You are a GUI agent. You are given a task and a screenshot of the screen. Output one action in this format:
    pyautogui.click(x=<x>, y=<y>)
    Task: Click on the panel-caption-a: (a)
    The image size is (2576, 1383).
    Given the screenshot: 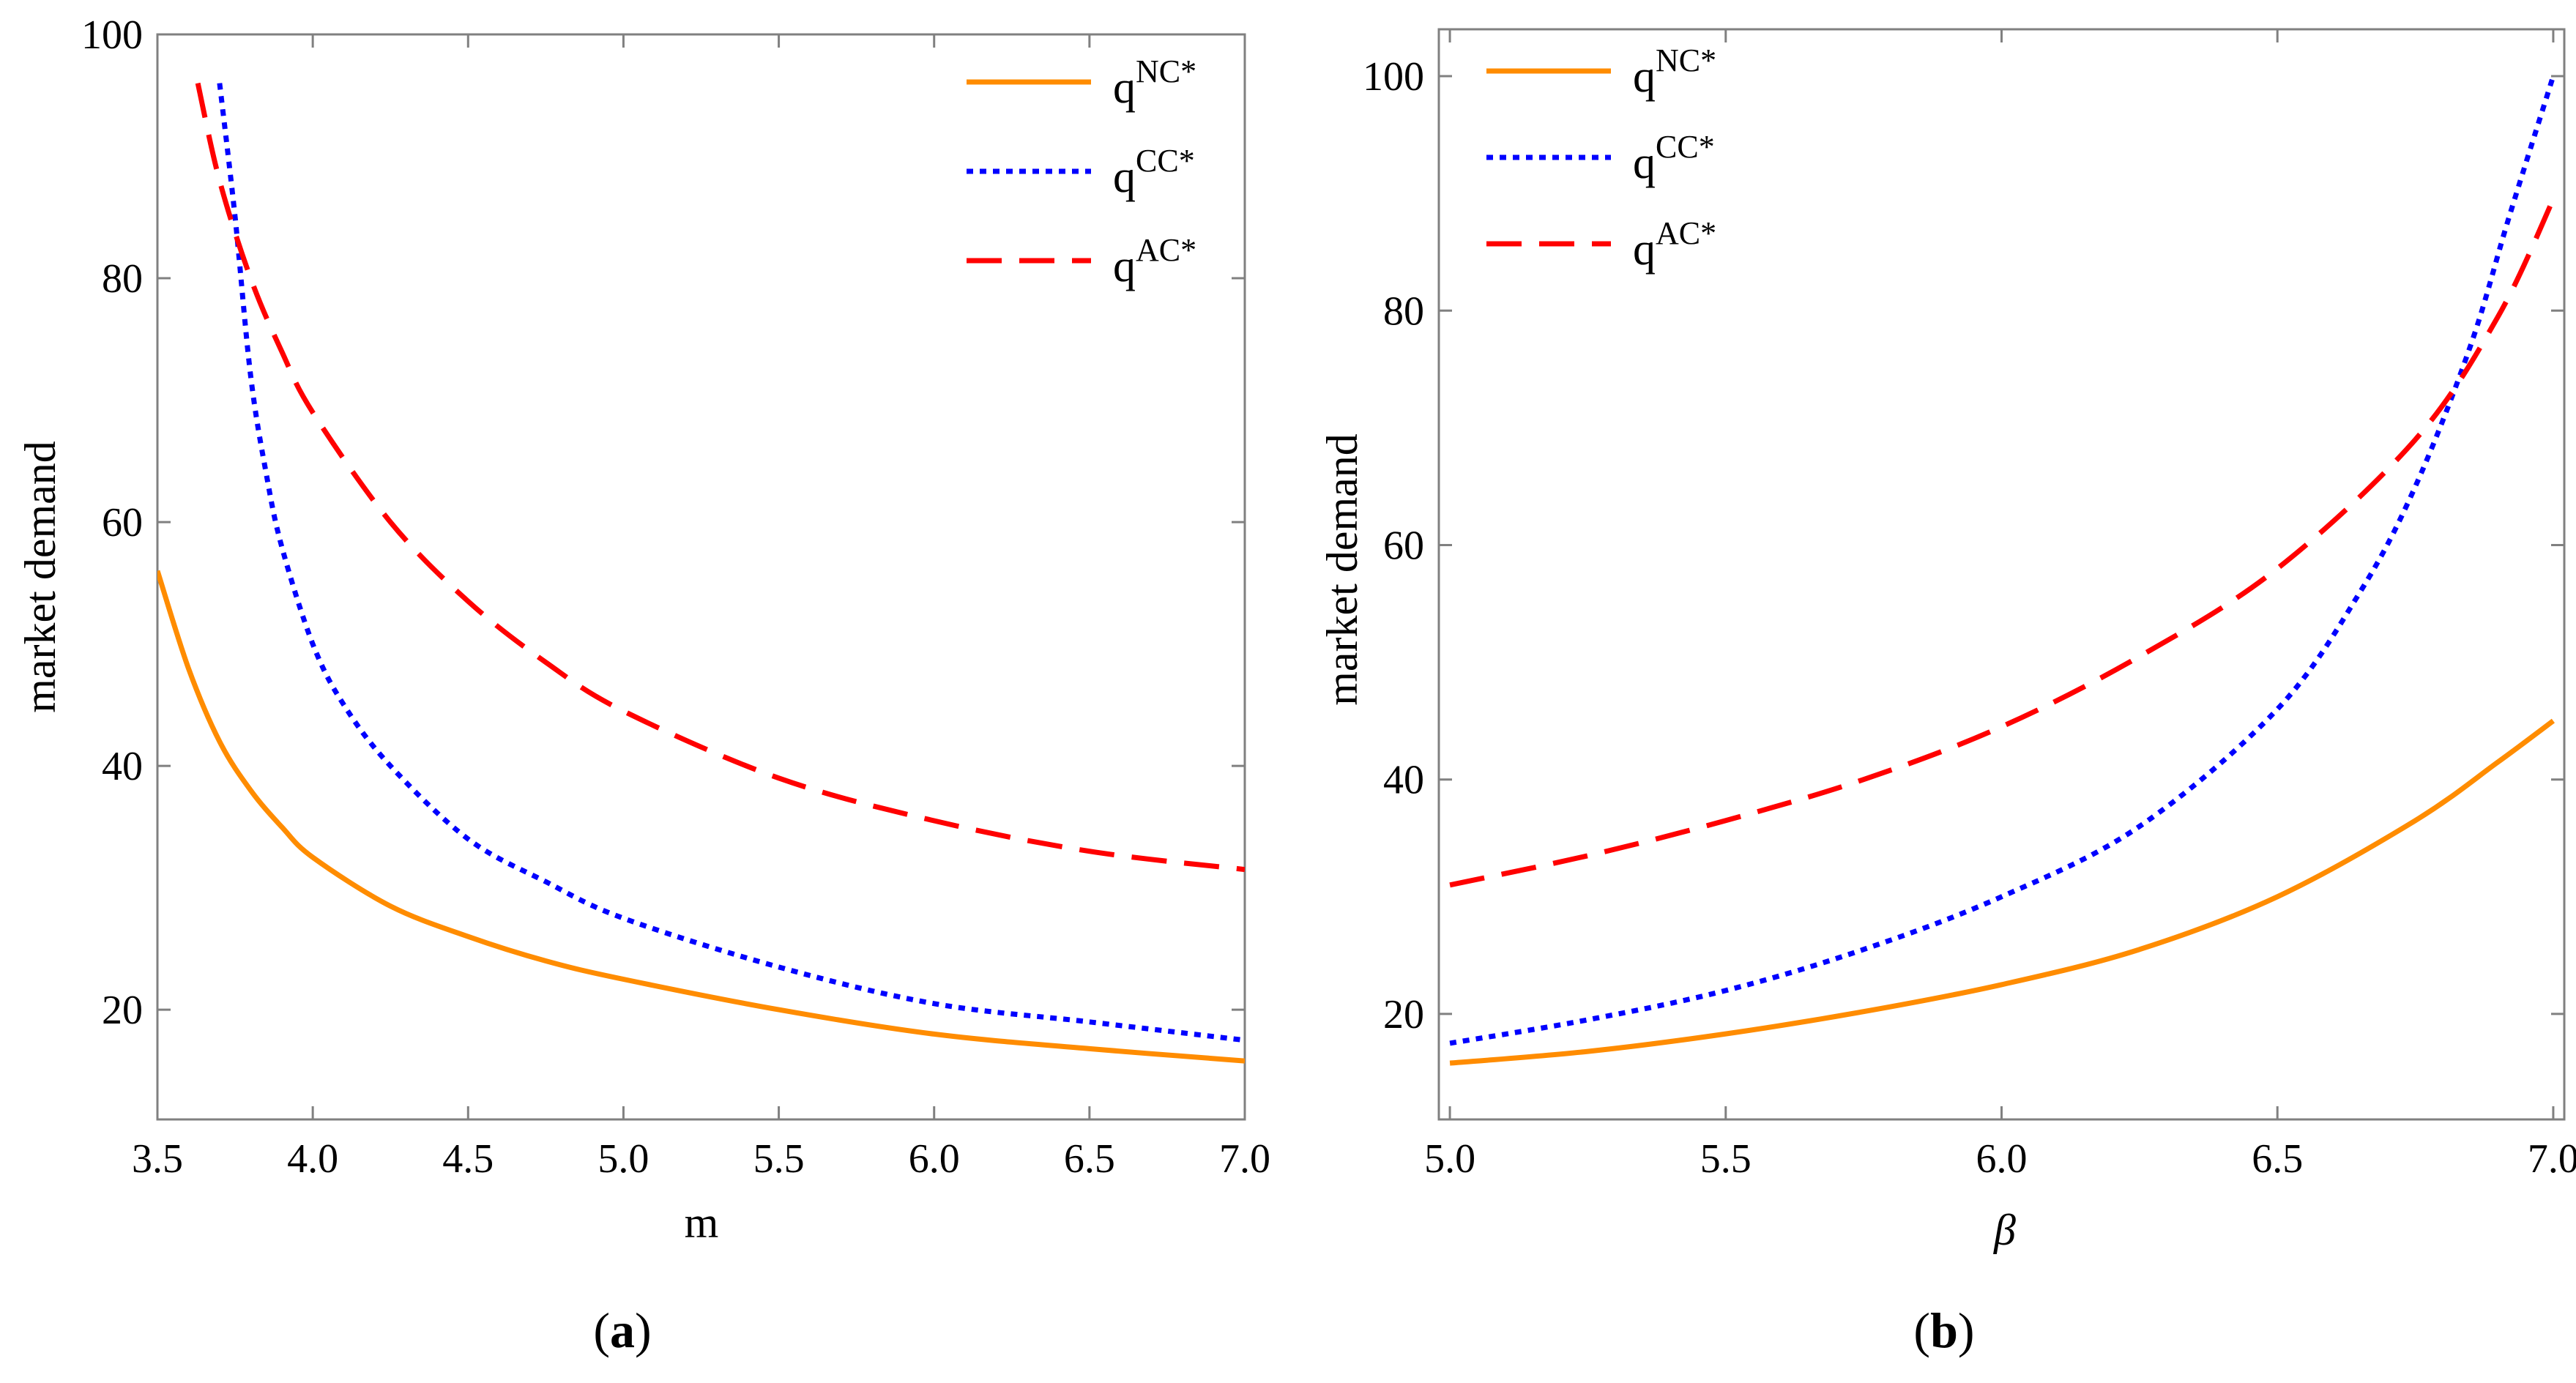 What is the action you would take?
    pyautogui.click(x=622, y=1330)
    